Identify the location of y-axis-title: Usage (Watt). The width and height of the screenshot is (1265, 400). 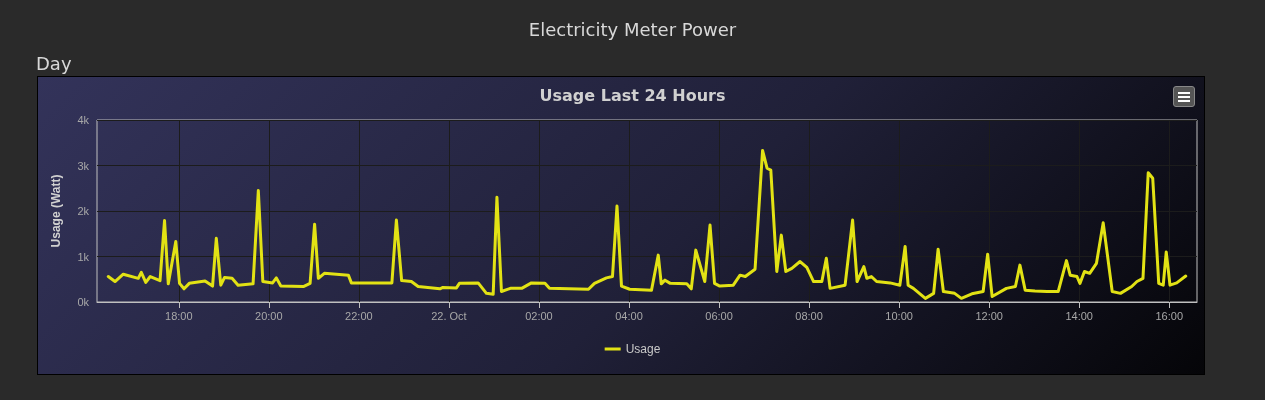
(56, 211).